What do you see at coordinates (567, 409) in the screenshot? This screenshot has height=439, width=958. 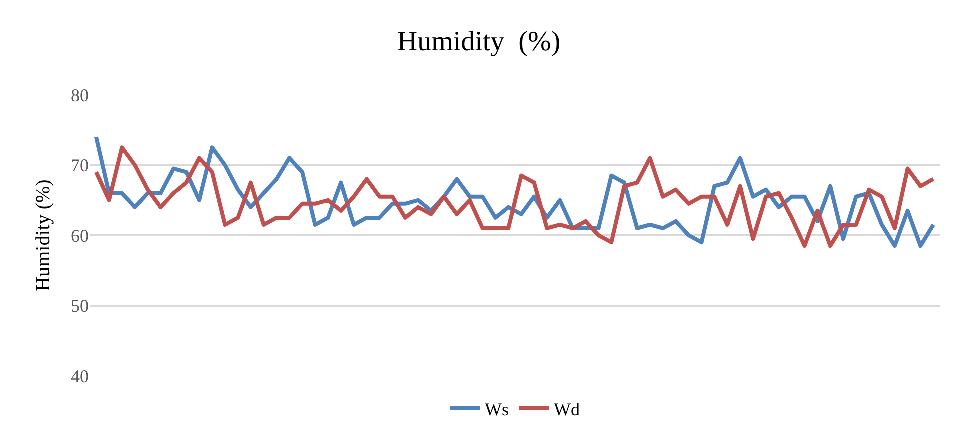 I see `legend-label: Wd` at bounding box center [567, 409].